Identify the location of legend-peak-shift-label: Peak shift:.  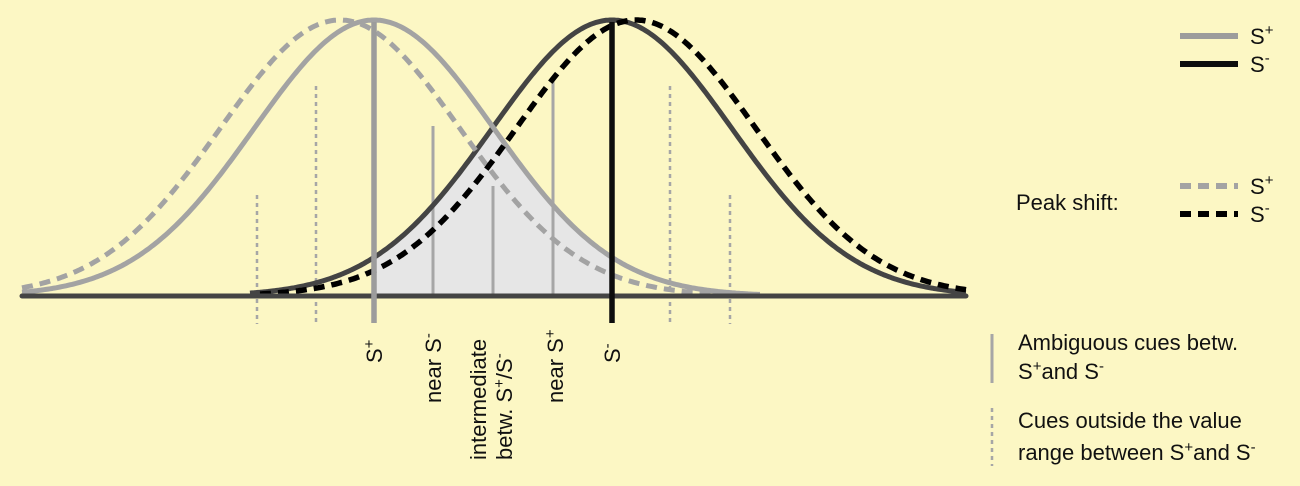
(1067, 202).